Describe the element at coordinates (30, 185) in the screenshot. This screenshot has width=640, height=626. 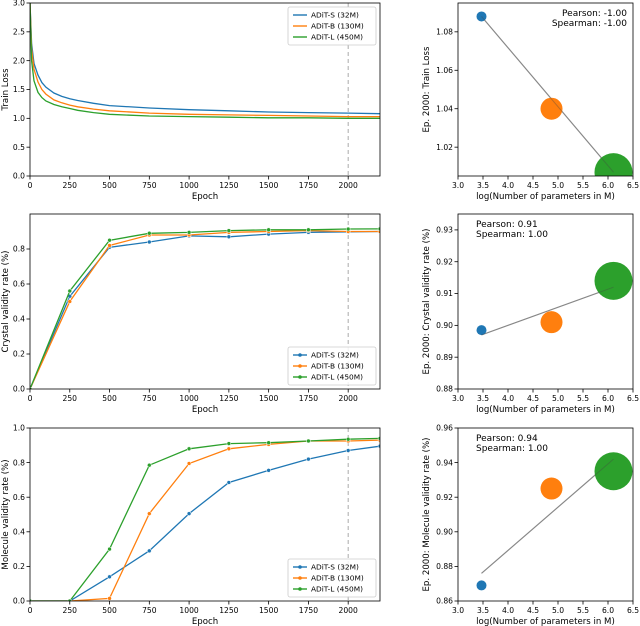
I see `loss-curve-xtick-label: 0` at that location.